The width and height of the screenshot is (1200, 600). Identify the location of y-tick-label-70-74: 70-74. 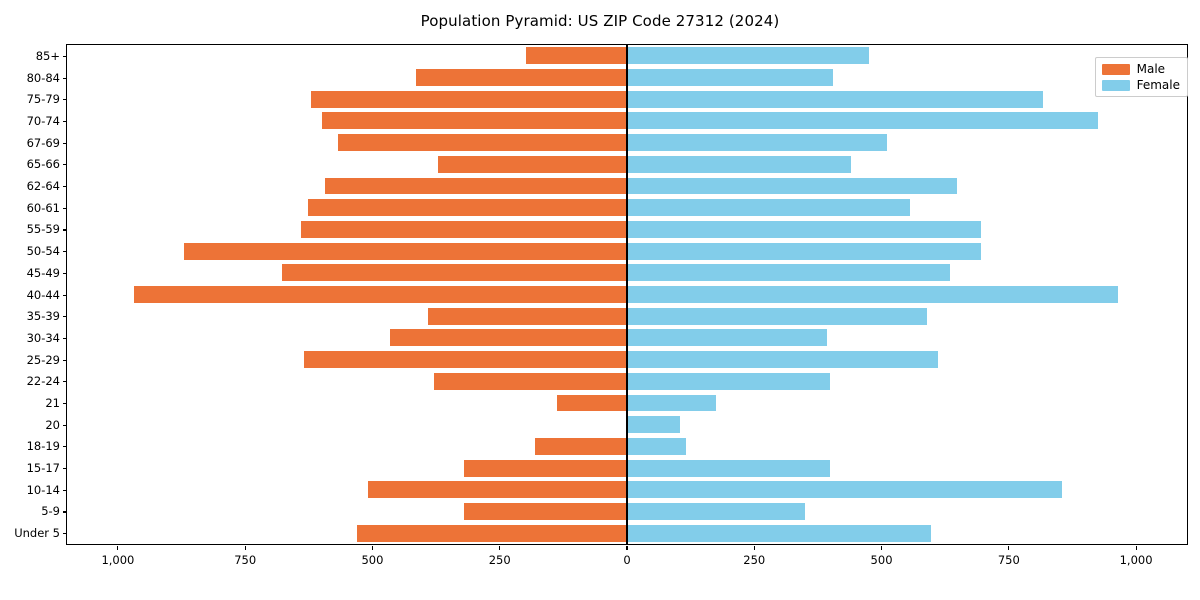
(43, 120).